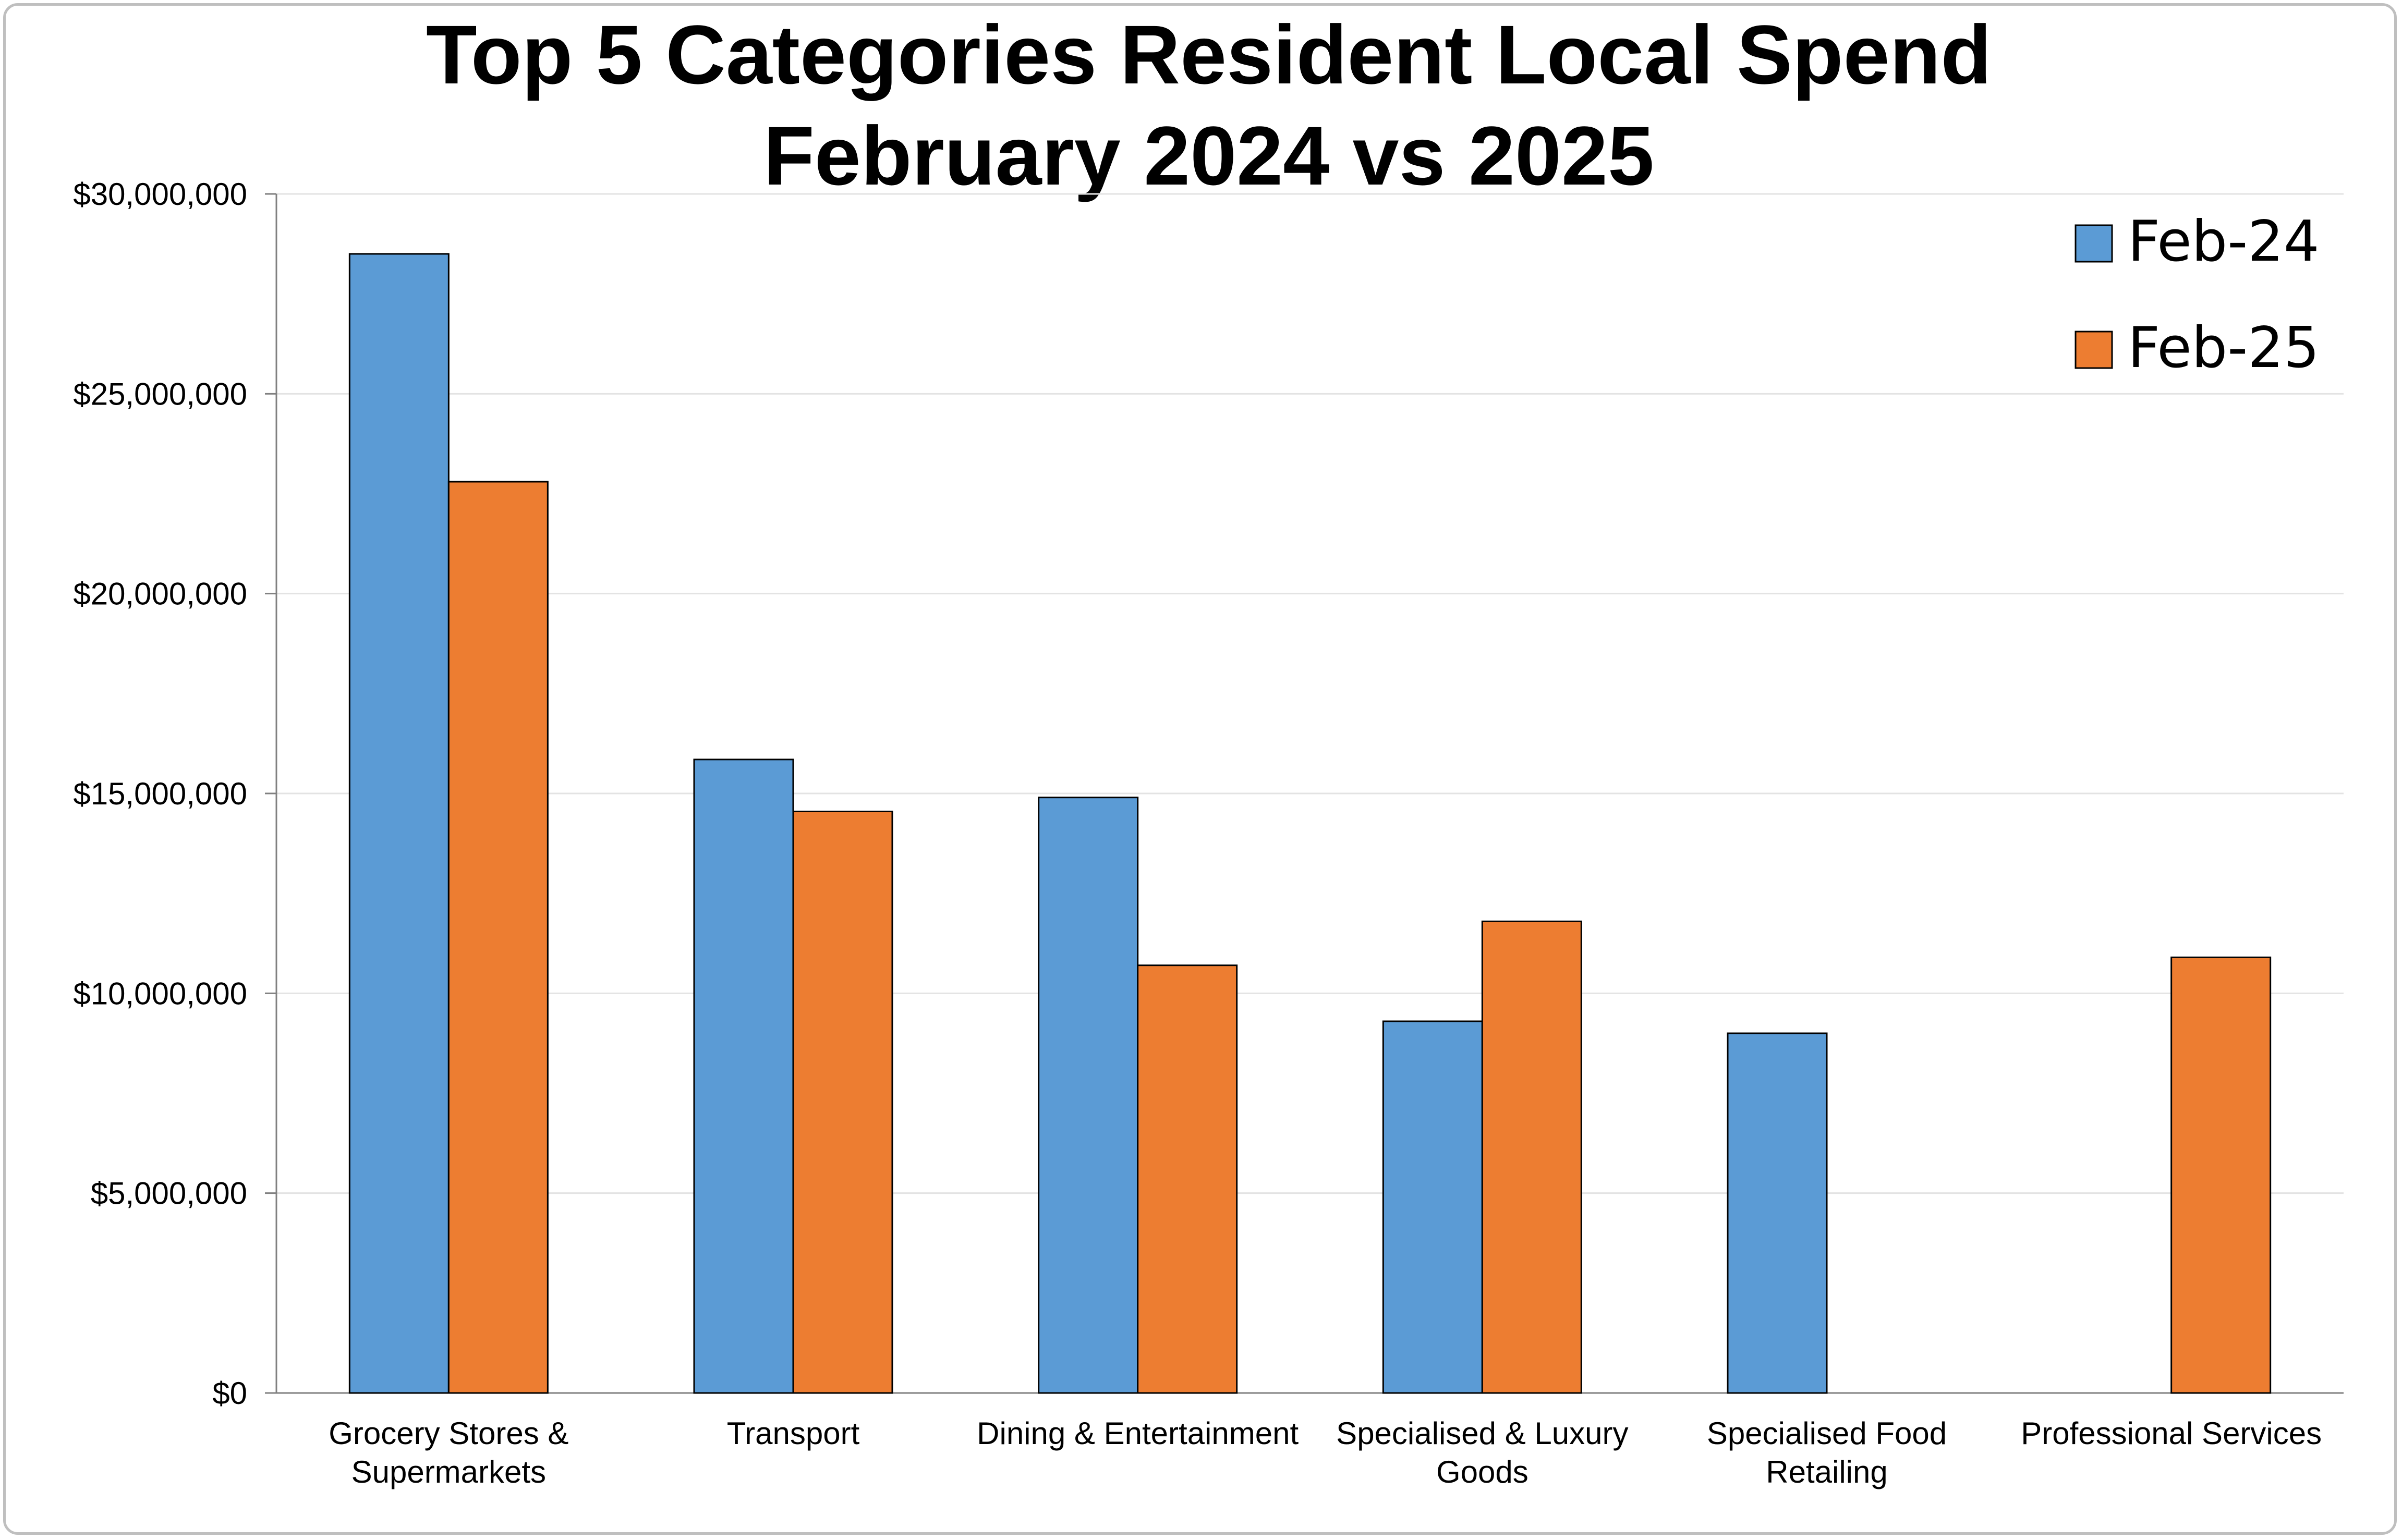 The height and width of the screenshot is (1540, 2402). I want to click on x-category-label: Transport, so click(794, 1434).